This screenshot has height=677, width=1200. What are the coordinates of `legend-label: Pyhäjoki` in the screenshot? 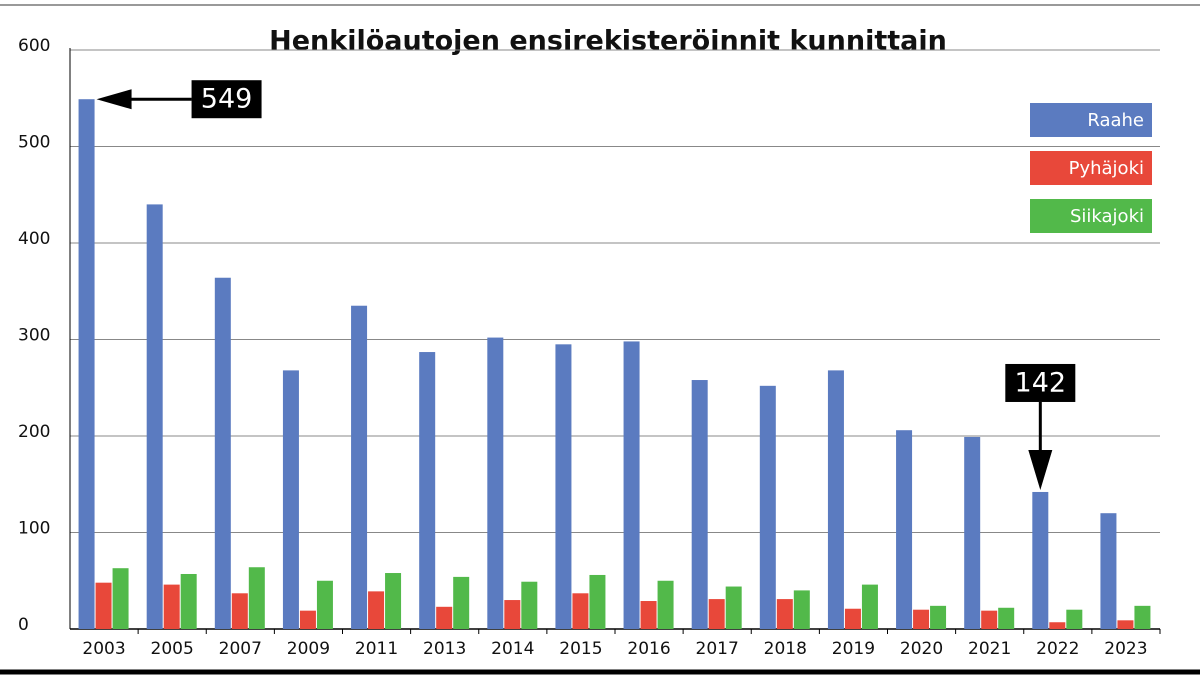 It's located at (1106, 168).